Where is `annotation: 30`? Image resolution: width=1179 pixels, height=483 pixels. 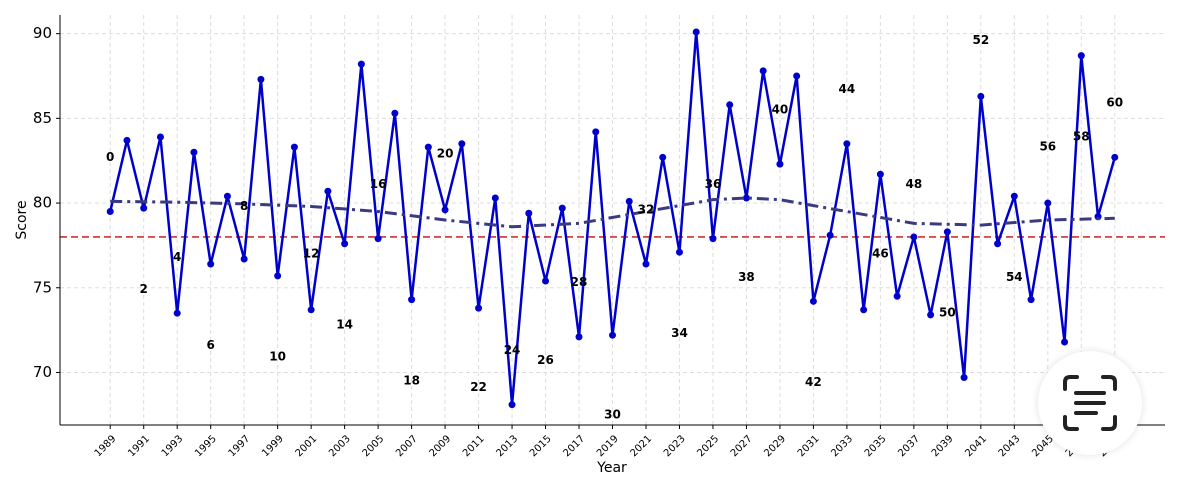
annotation: 30 is located at coordinates (612, 414).